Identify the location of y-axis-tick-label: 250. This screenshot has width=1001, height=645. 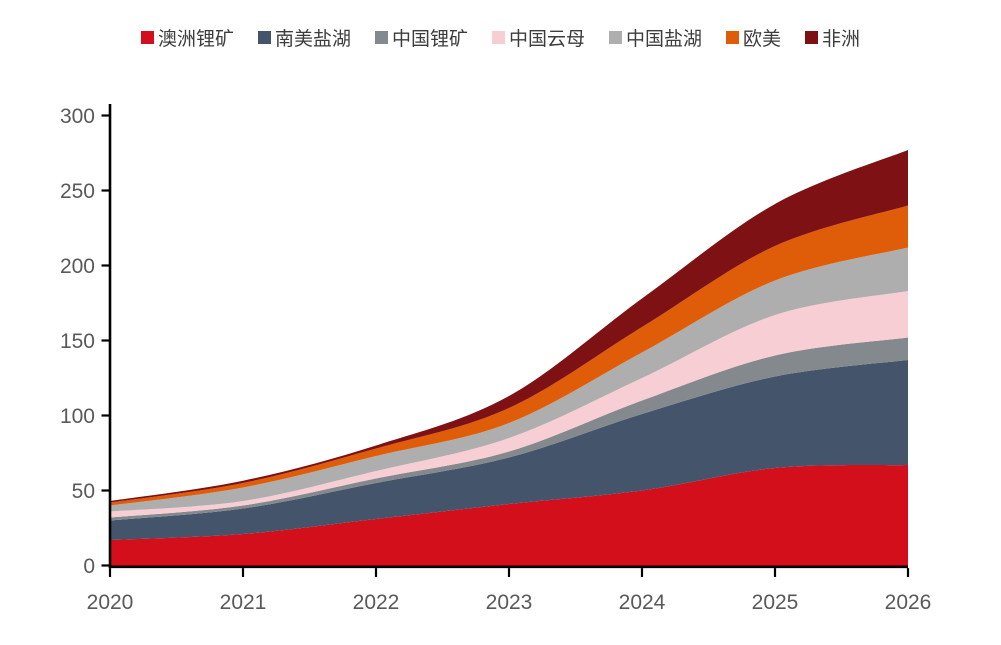
(77, 191).